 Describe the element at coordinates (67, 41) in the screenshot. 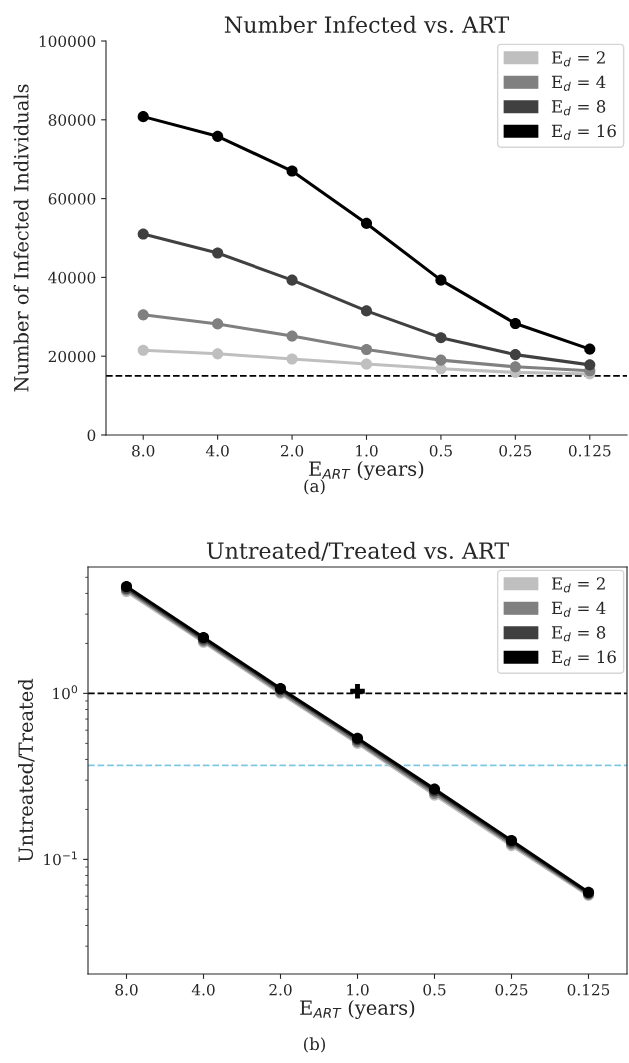

I see `y-tick-label: 100000` at that location.